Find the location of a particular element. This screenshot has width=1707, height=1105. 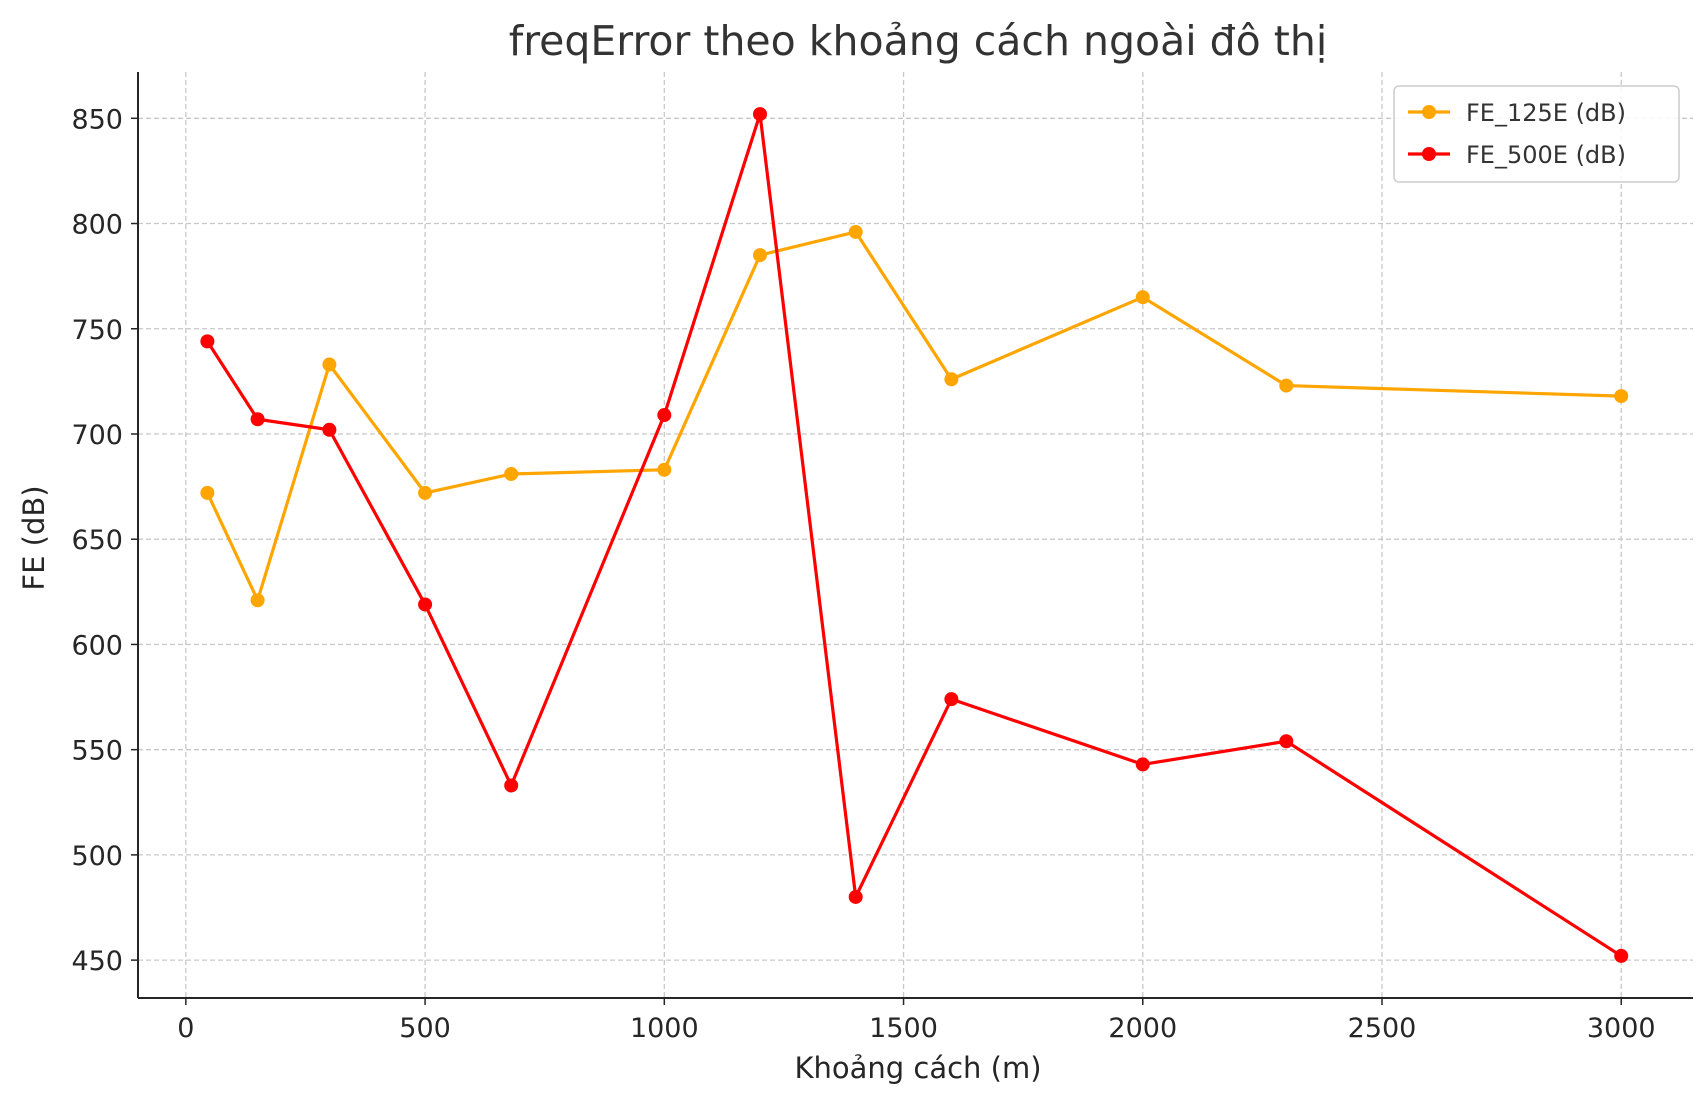

chart-title: freqError theo khoảng cách ngoài đô thị is located at coordinates (918, 41).